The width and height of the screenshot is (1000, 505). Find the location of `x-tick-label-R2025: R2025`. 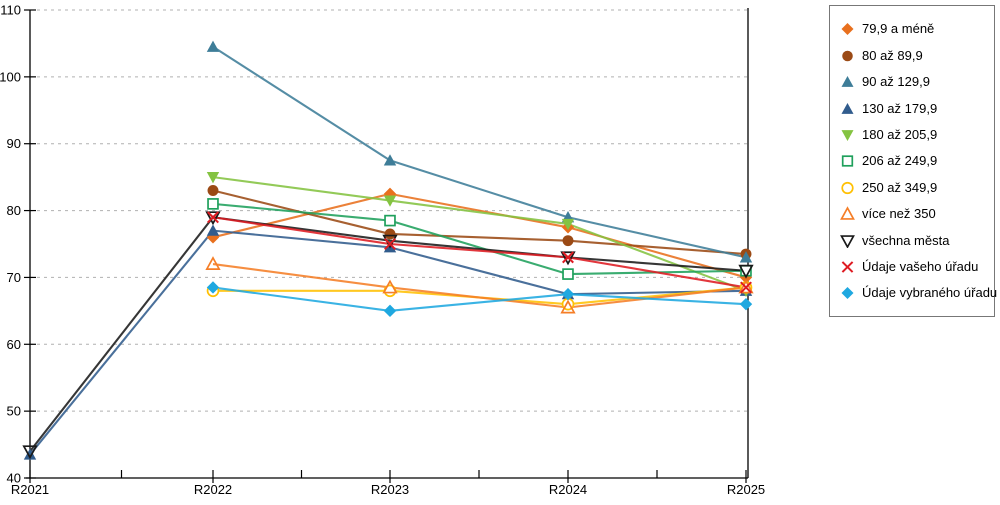

x-tick-label-R2025: R2025 is located at coordinates (746, 489).